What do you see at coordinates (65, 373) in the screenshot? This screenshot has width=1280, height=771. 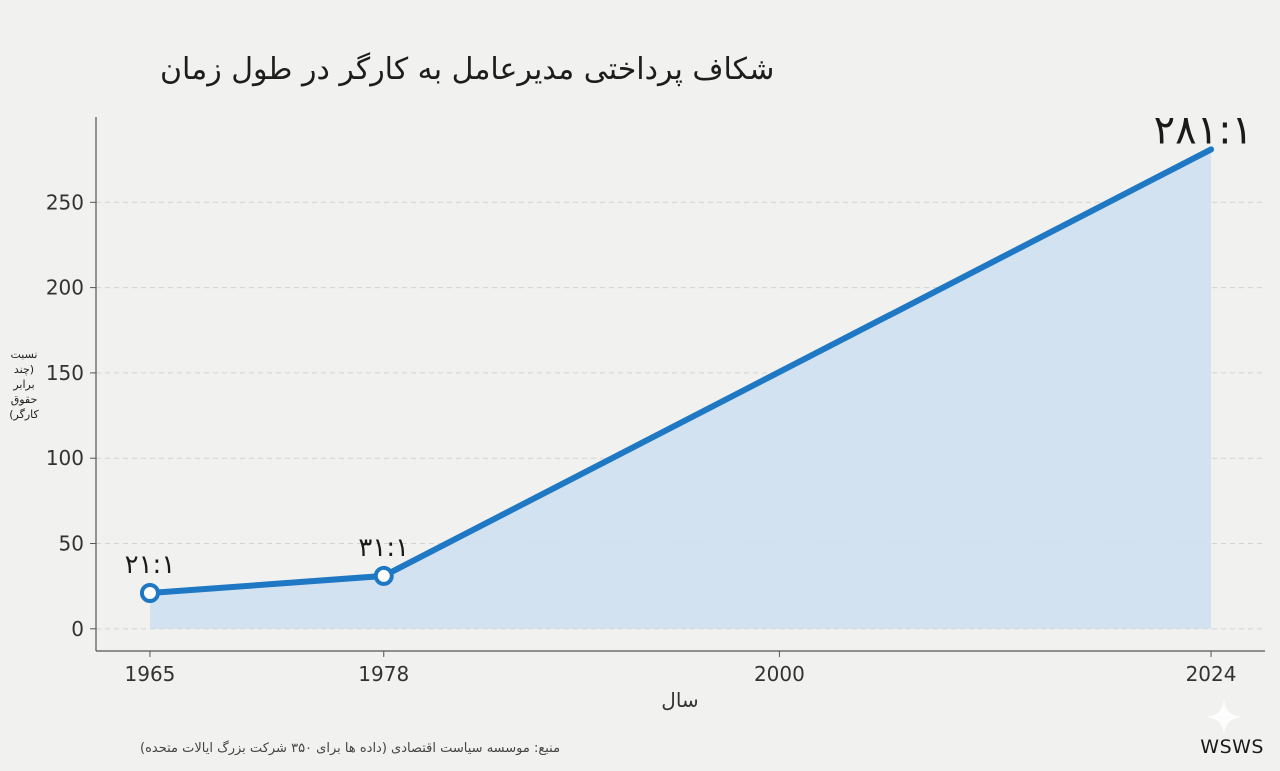 I see `y-tick-label: 150` at bounding box center [65, 373].